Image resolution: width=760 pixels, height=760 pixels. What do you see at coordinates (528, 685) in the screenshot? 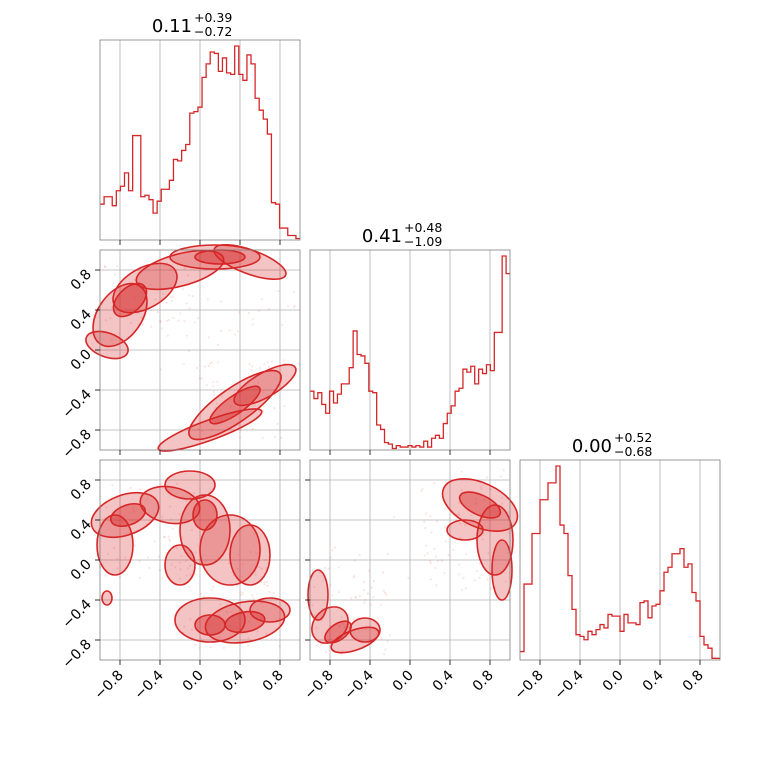
I see `x-tick-label: −0.8` at bounding box center [528, 685].